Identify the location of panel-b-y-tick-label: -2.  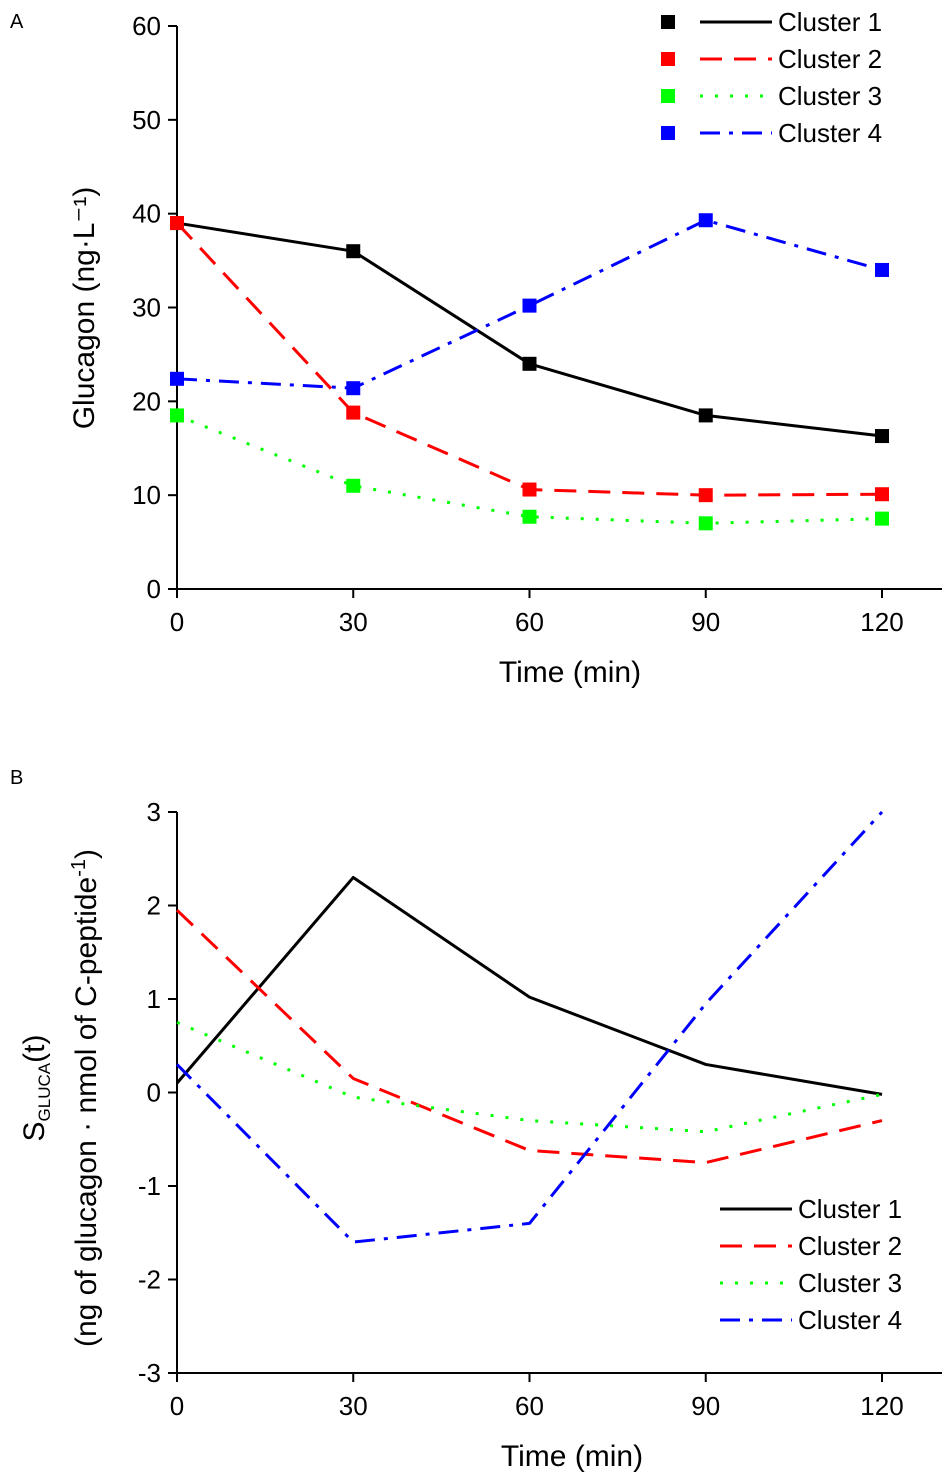
(149, 1280).